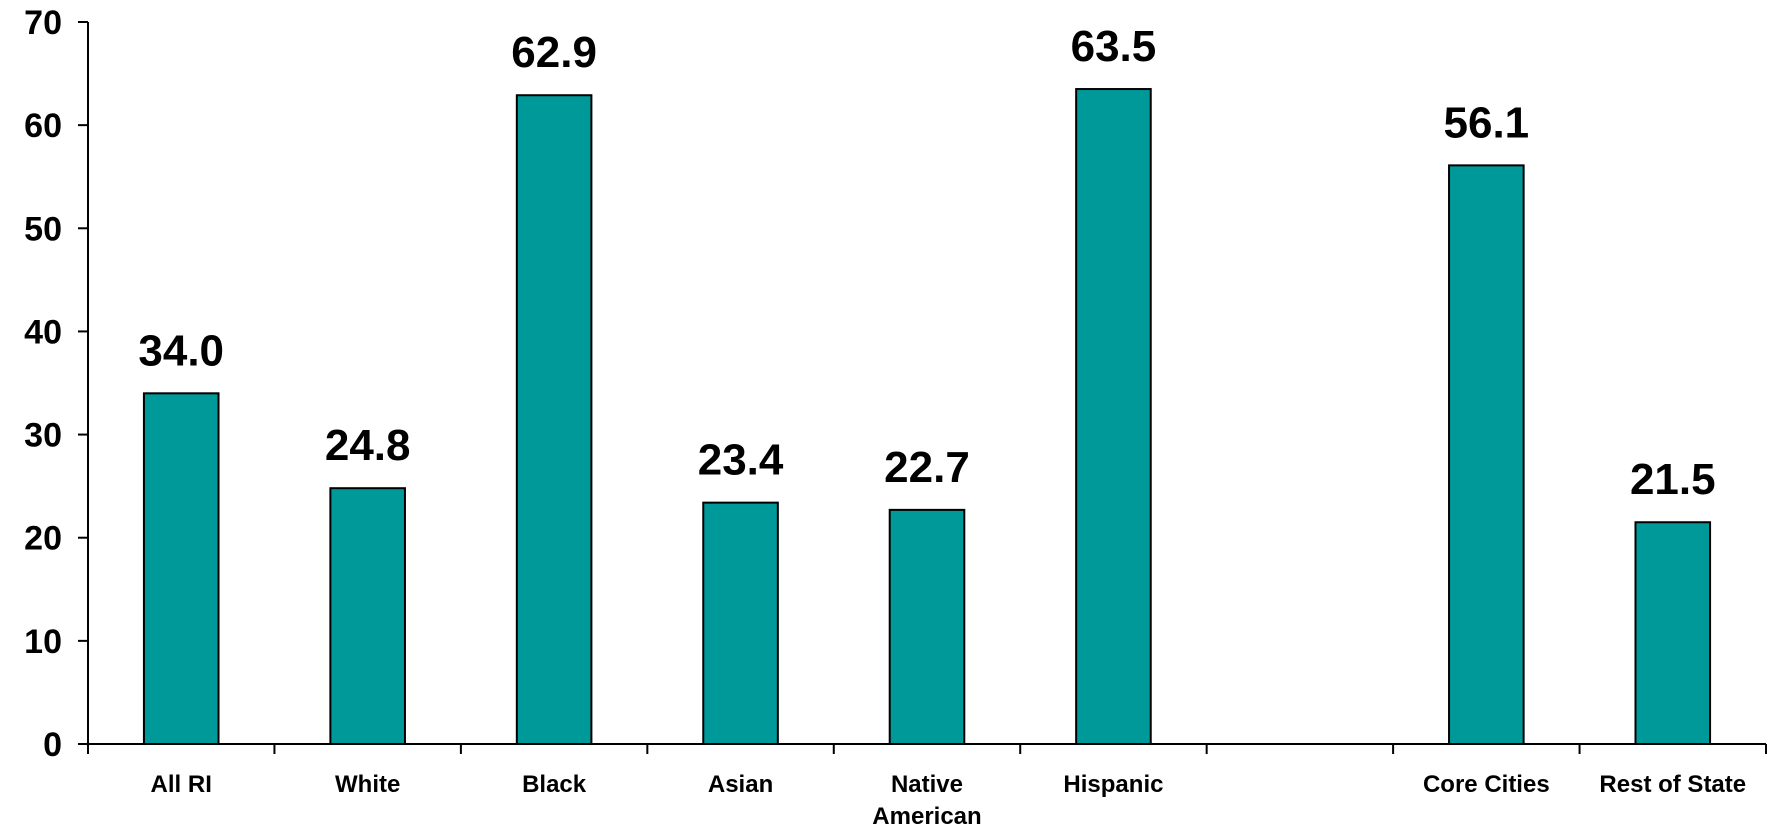  What do you see at coordinates (43, 436) in the screenshot?
I see `y-tick-label: 30` at bounding box center [43, 436].